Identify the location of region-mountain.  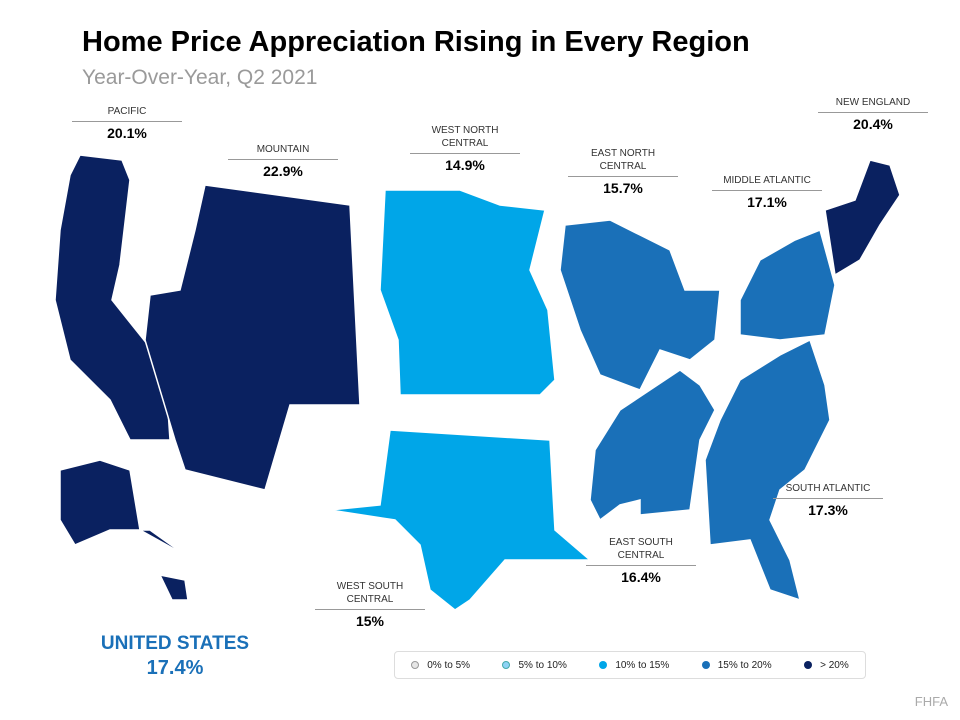
(252, 337).